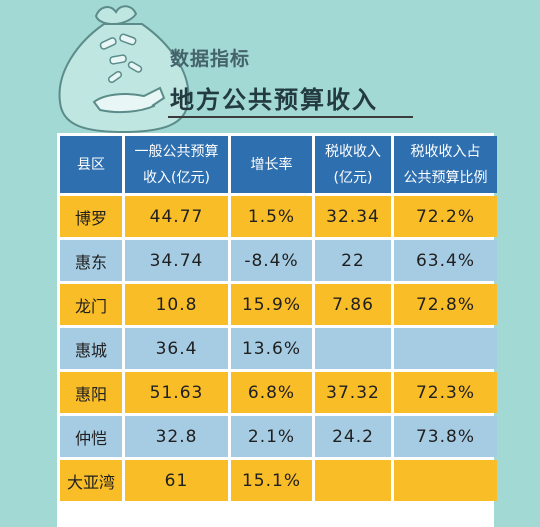  What do you see at coordinates (445, 177) in the screenshot?
I see `header-tax-share-line2: 公共预算比例` at bounding box center [445, 177].